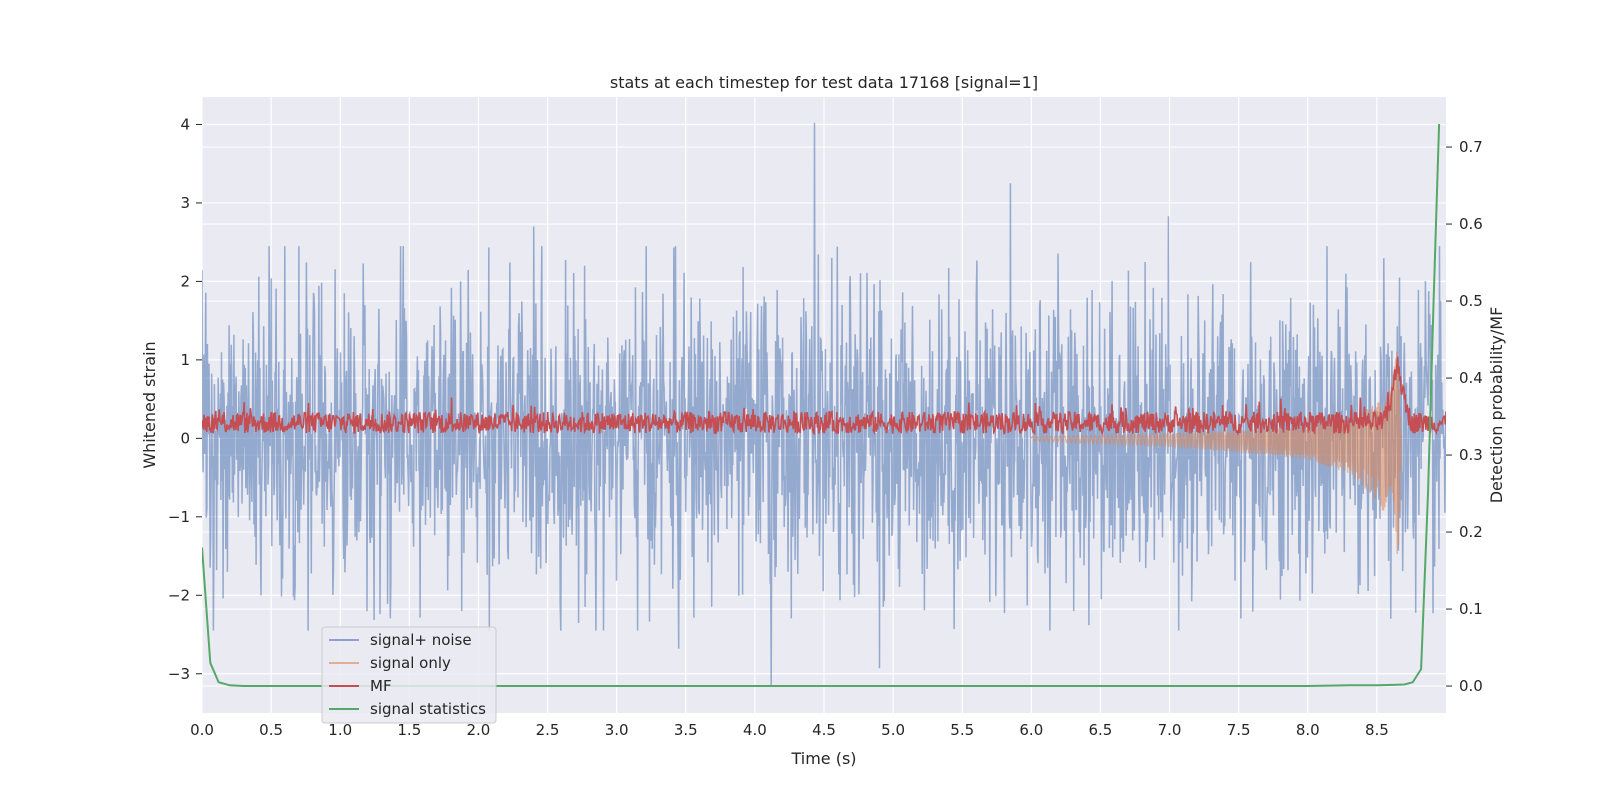  I want to click on x-tick-label: 0.0, so click(202, 730).